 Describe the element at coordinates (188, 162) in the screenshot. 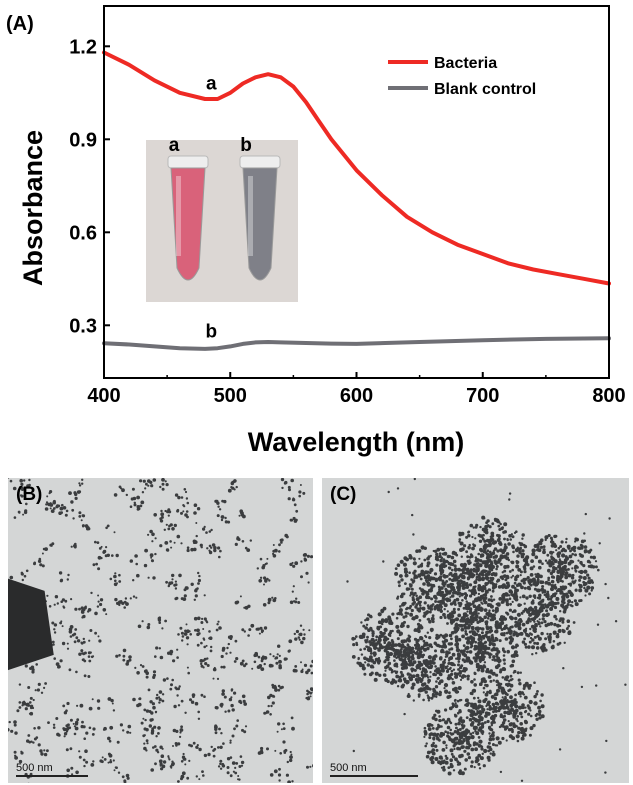

I see `tube-cap-a` at that location.